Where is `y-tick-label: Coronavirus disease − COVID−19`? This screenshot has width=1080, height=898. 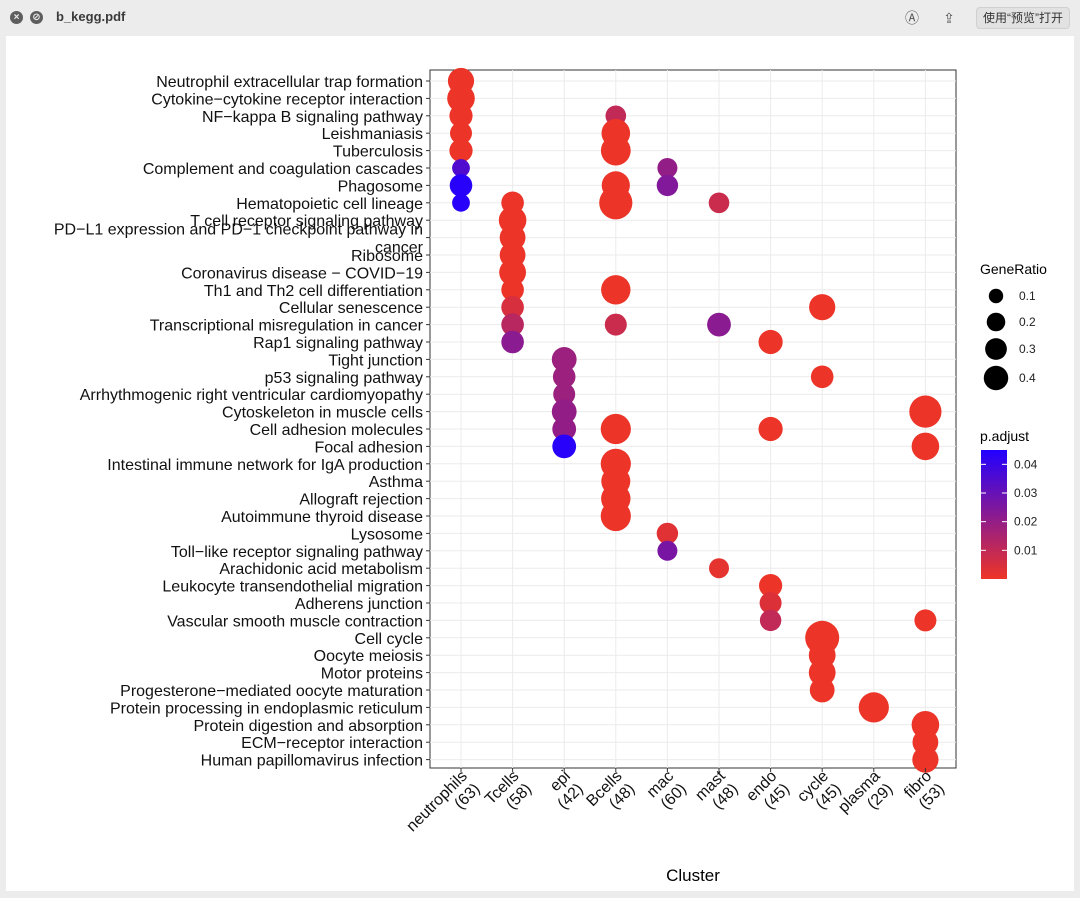
y-tick-label: Coronavirus disease − COVID−19 is located at coordinates (302, 273).